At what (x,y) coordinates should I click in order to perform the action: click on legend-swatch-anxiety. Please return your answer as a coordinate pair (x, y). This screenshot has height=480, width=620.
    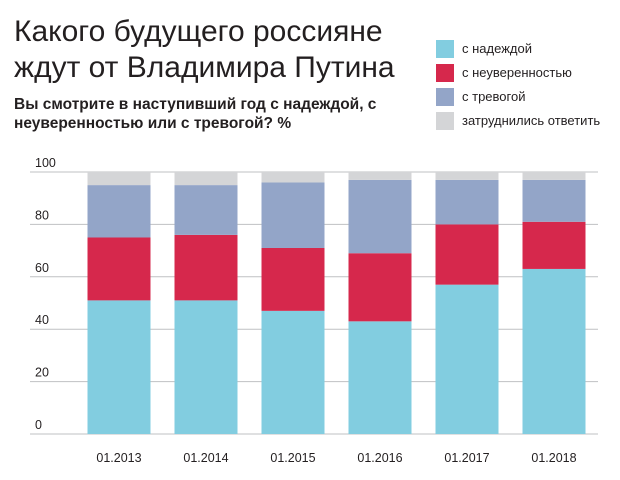
    Looking at the image, I should click on (445, 96).